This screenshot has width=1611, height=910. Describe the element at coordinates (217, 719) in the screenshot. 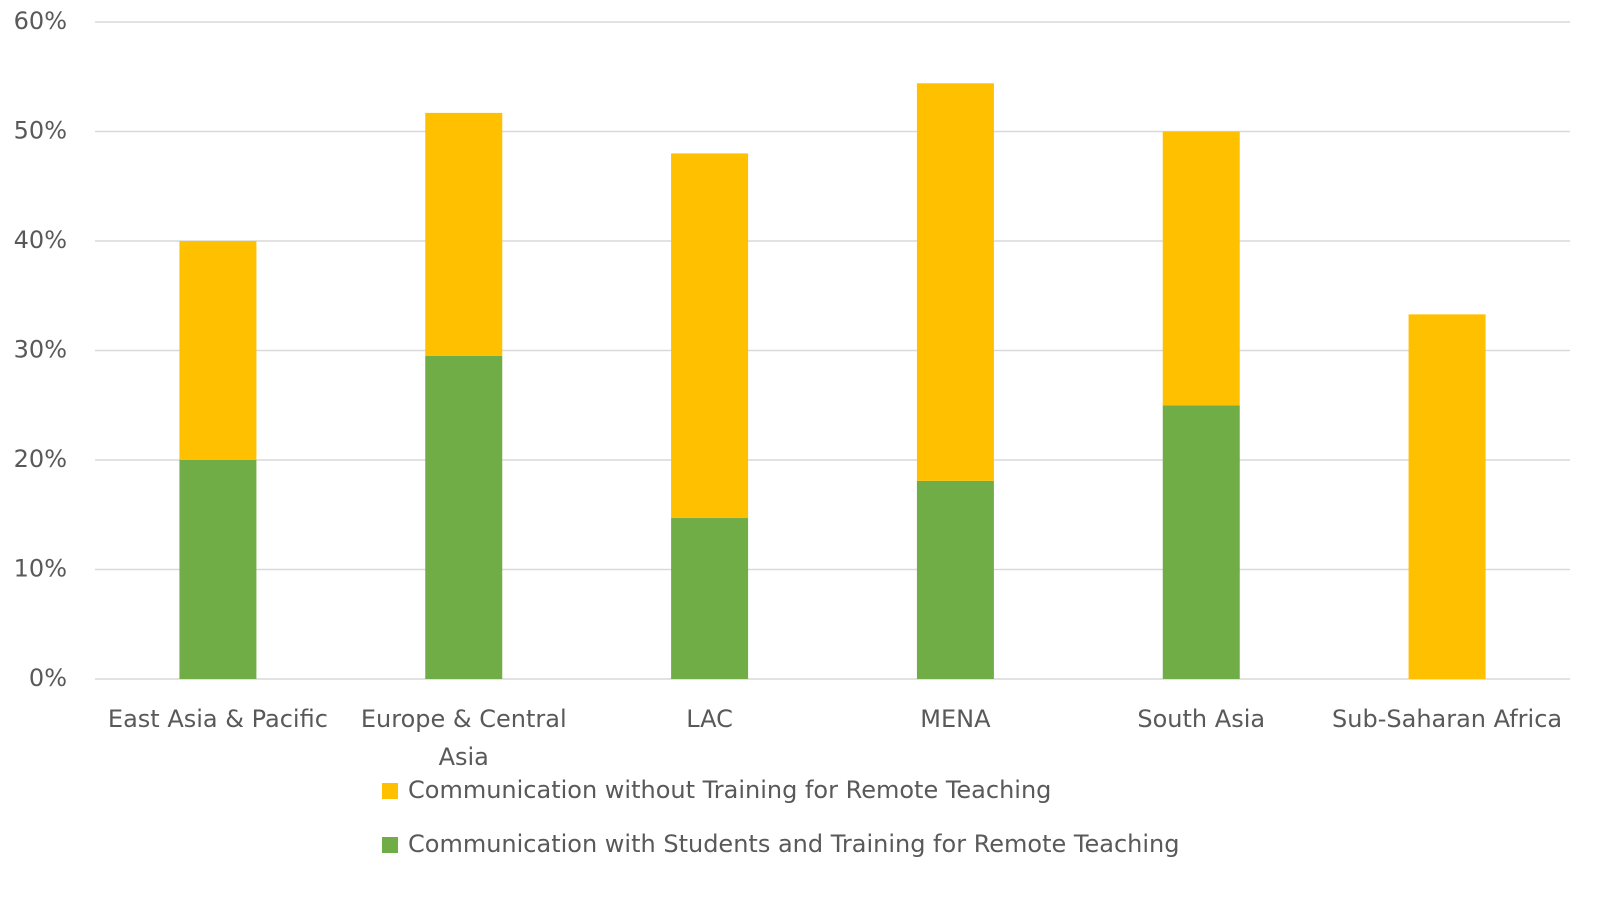

I see `x-tick-label: East Asia & Pacific` at that location.